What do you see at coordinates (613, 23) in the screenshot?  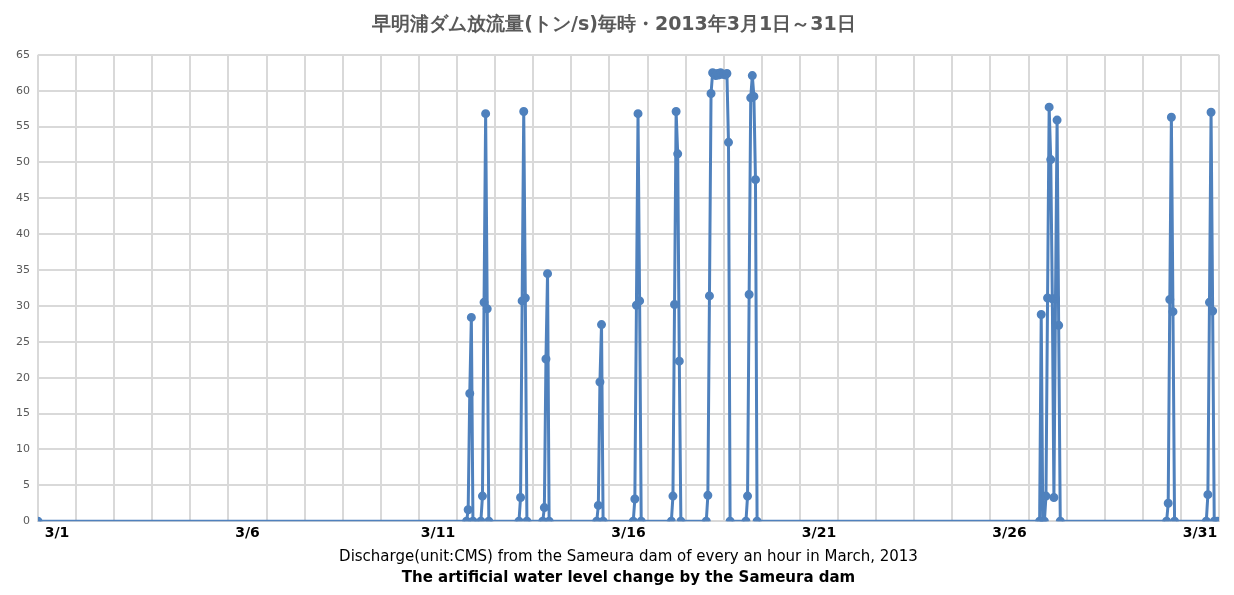 I see `chart-title: 早明浦ダム放流量(トン/s)毎時・2013年3月1日～31日` at bounding box center [613, 23].